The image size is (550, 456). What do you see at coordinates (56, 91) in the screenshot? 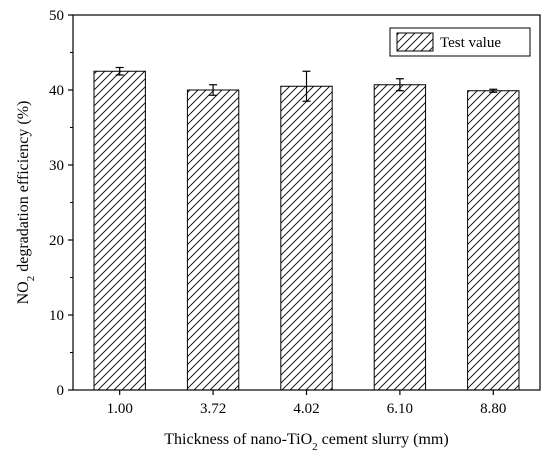
I see `y-tick-label: 40` at bounding box center [56, 91].